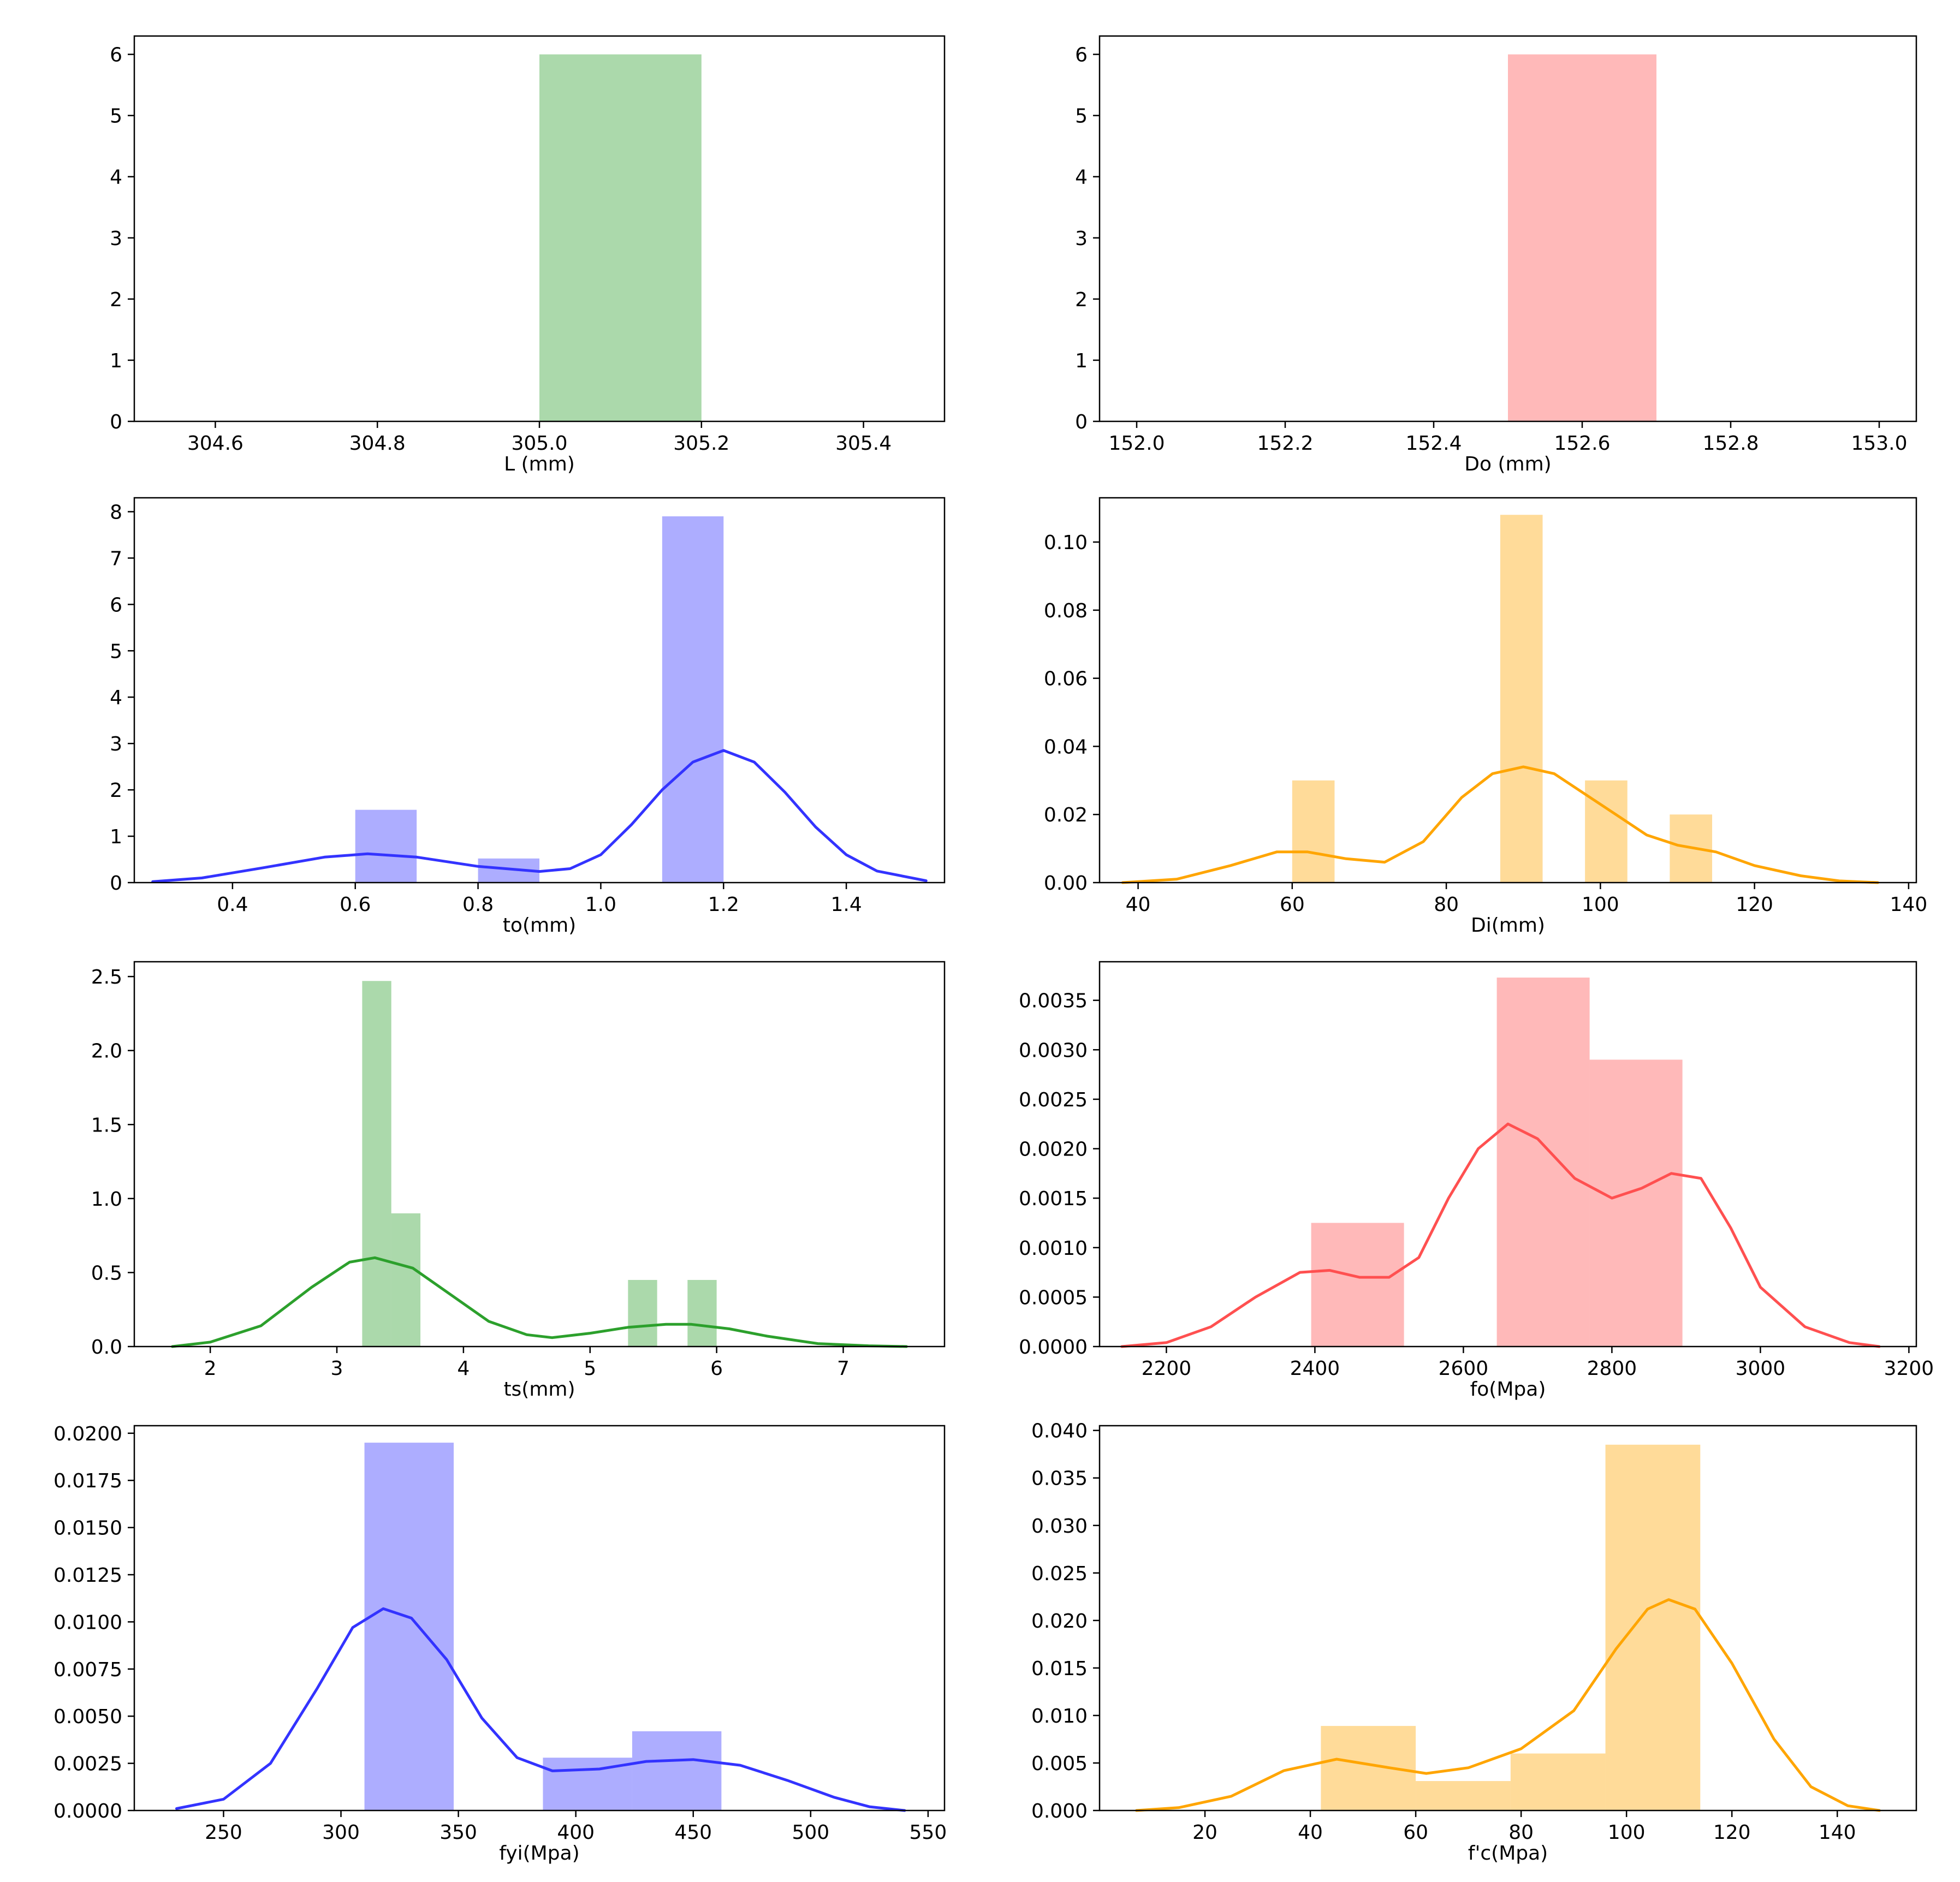 The height and width of the screenshot is (1882, 1960). Describe the element at coordinates (843, 1368) in the screenshot. I see `x-tick-label: 7` at that location.